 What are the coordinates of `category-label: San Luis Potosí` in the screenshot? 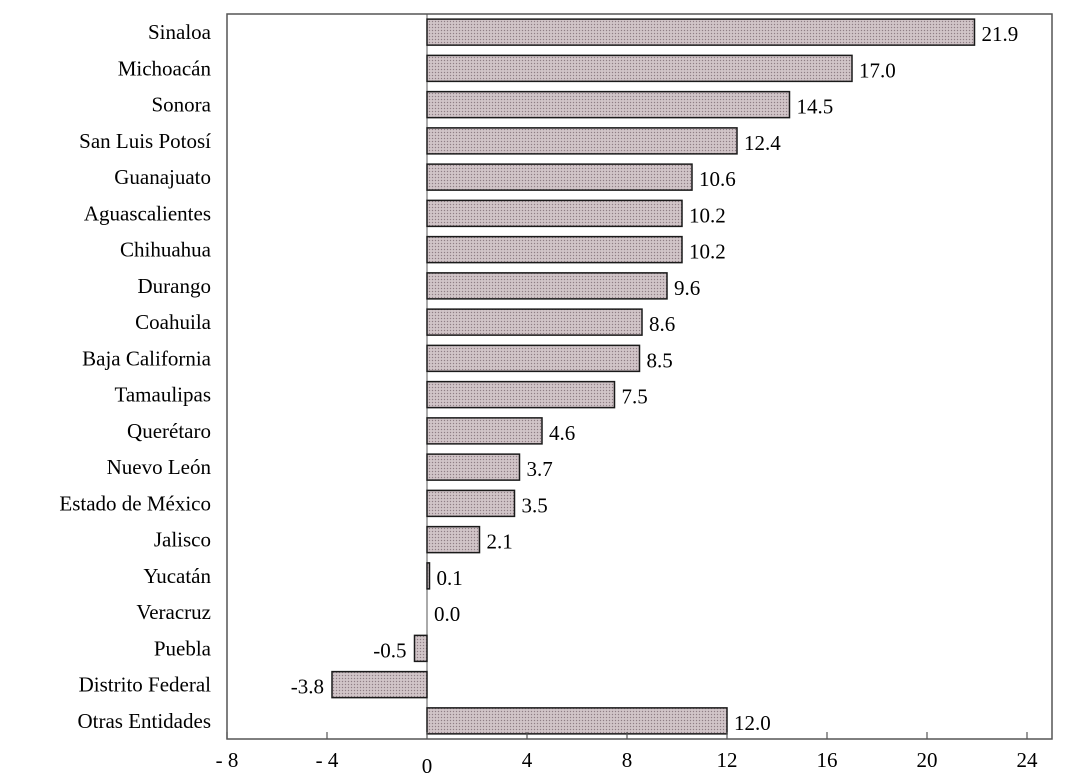 It's located at (145, 141).